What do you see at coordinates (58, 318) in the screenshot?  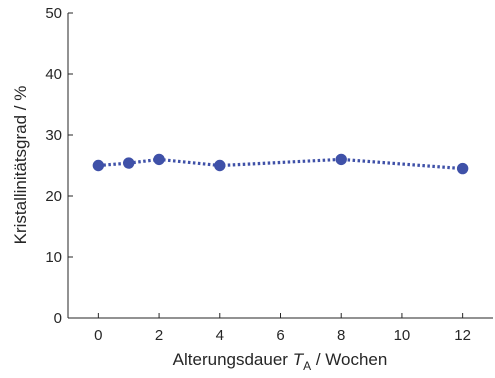 I see `y-tick-label: 0` at bounding box center [58, 318].